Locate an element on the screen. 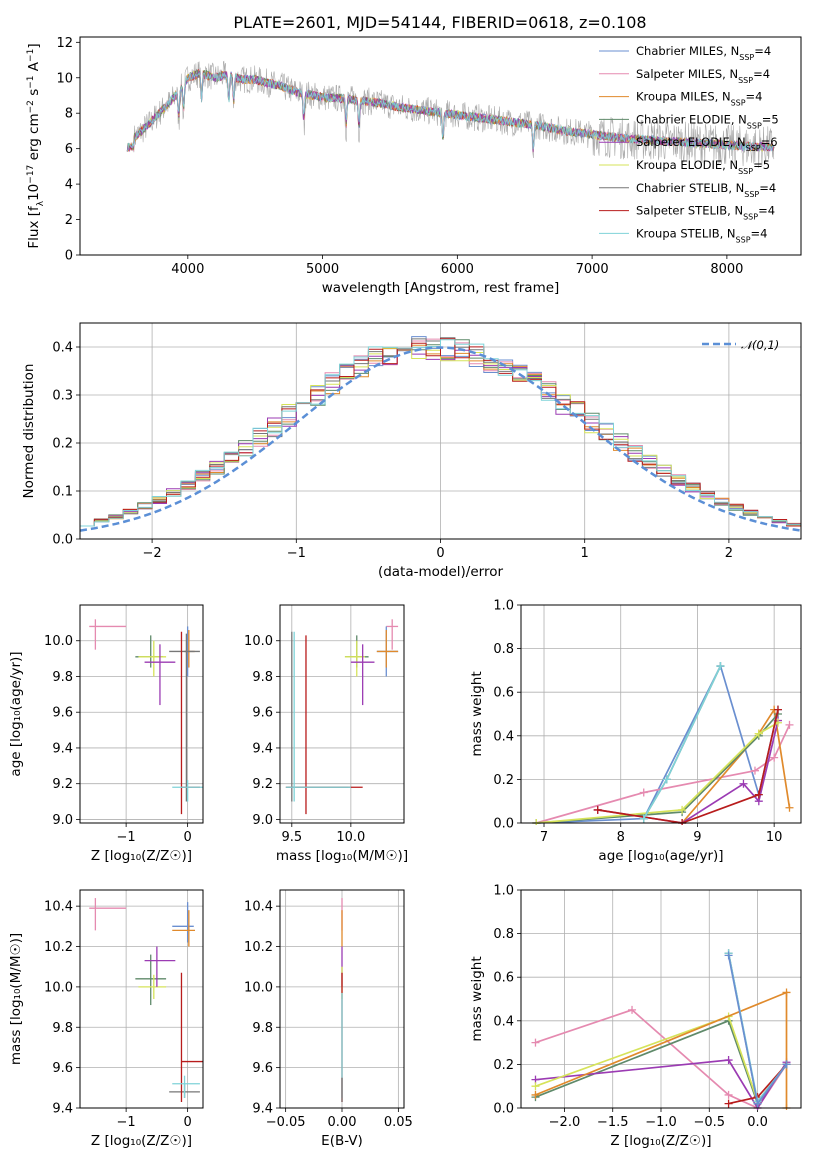  model-spectrum-line is located at coordinates (450, 111).